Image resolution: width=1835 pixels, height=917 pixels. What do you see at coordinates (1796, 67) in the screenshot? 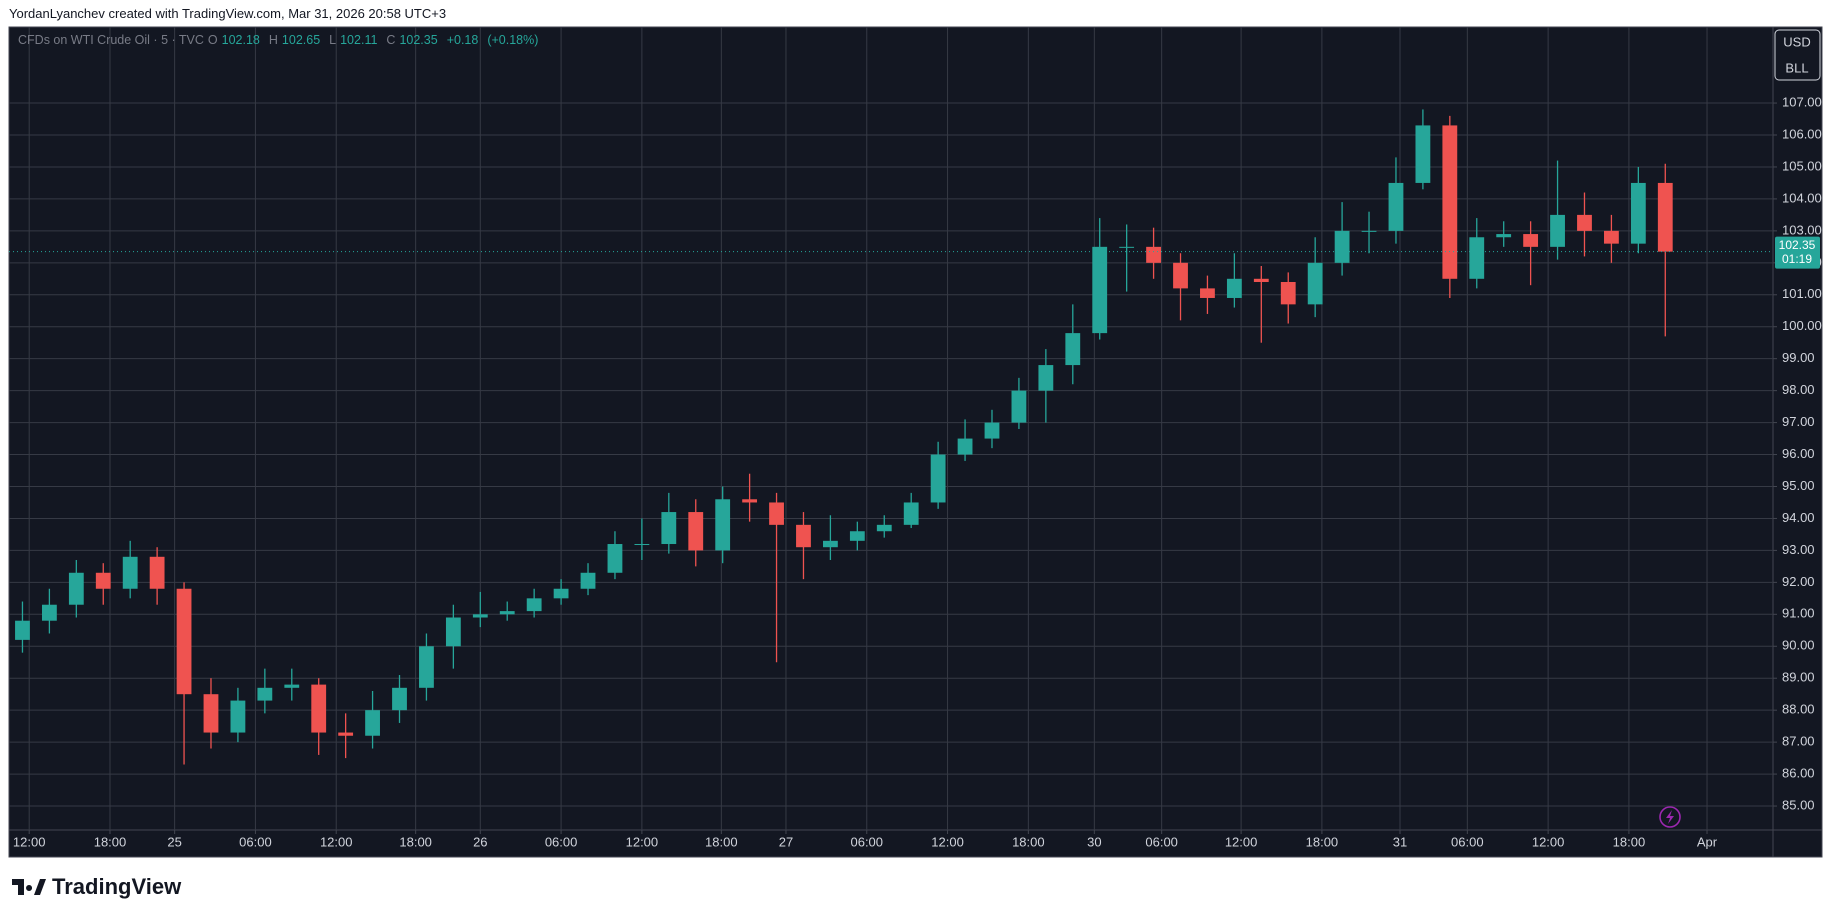
I see `unit: BLL` at bounding box center [1796, 67].